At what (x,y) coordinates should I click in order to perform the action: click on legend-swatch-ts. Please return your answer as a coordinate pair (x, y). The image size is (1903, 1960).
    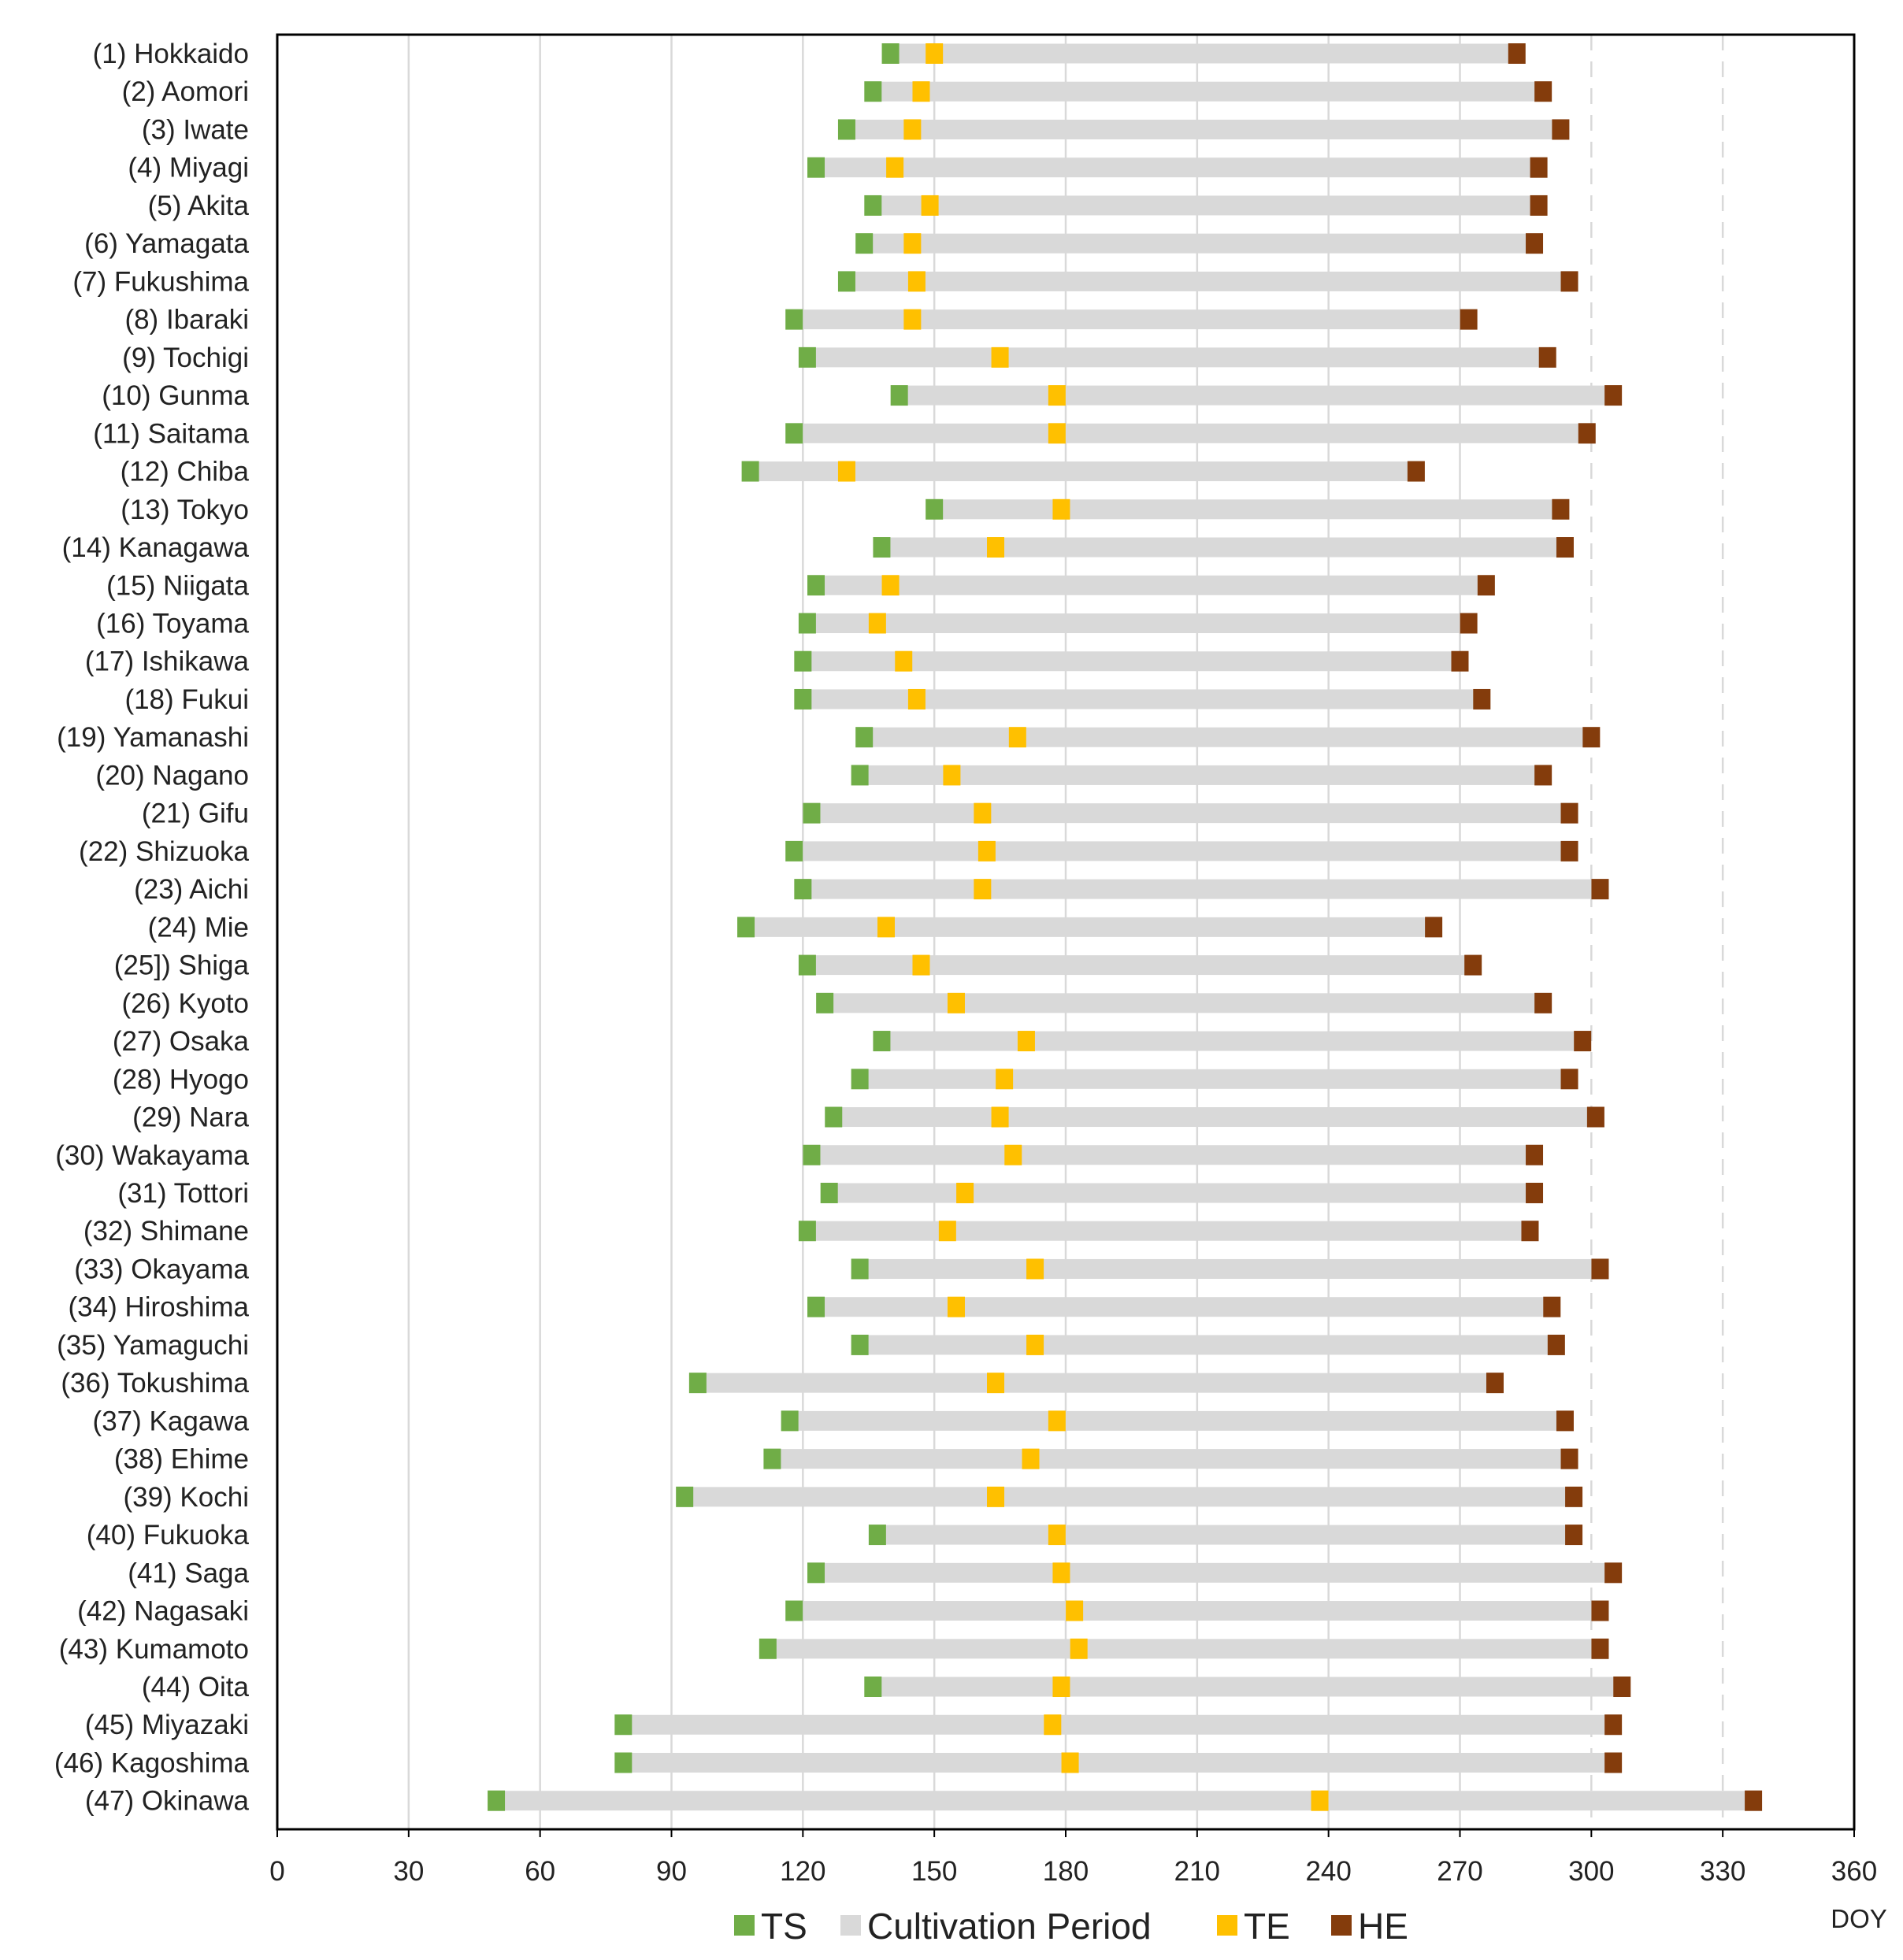
    Looking at the image, I should click on (744, 1925).